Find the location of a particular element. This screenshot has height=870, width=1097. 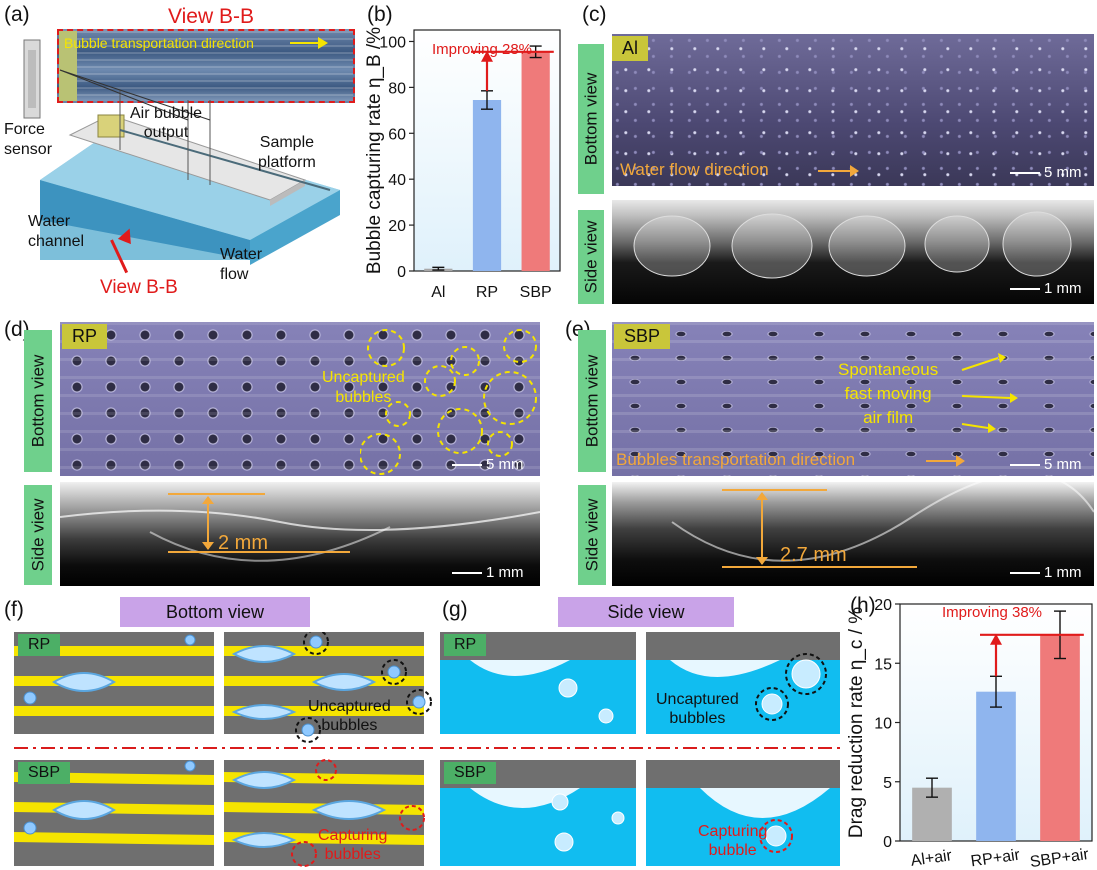

g-illustration is located at coordinates (640, 749).